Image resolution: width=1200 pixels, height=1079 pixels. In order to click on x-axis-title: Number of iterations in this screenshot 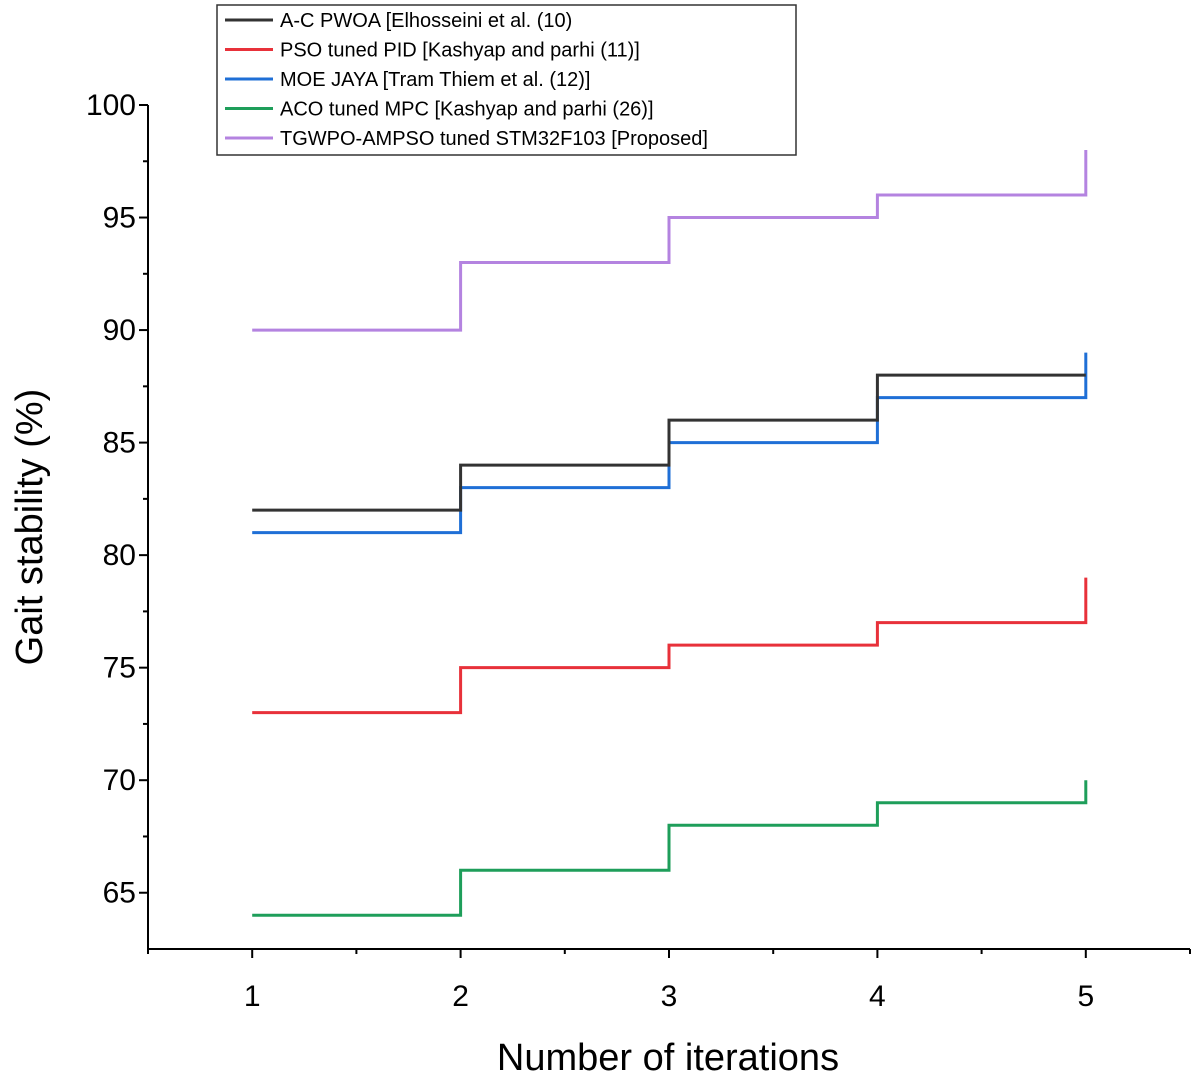, I will do `click(668, 1058)`.